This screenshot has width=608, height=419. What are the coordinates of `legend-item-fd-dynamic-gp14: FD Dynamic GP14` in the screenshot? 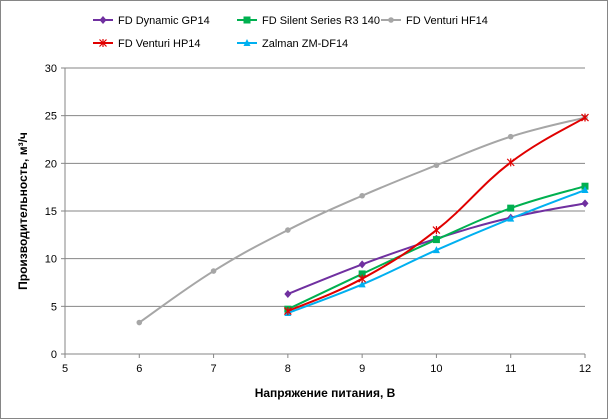 It's located at (151, 21).